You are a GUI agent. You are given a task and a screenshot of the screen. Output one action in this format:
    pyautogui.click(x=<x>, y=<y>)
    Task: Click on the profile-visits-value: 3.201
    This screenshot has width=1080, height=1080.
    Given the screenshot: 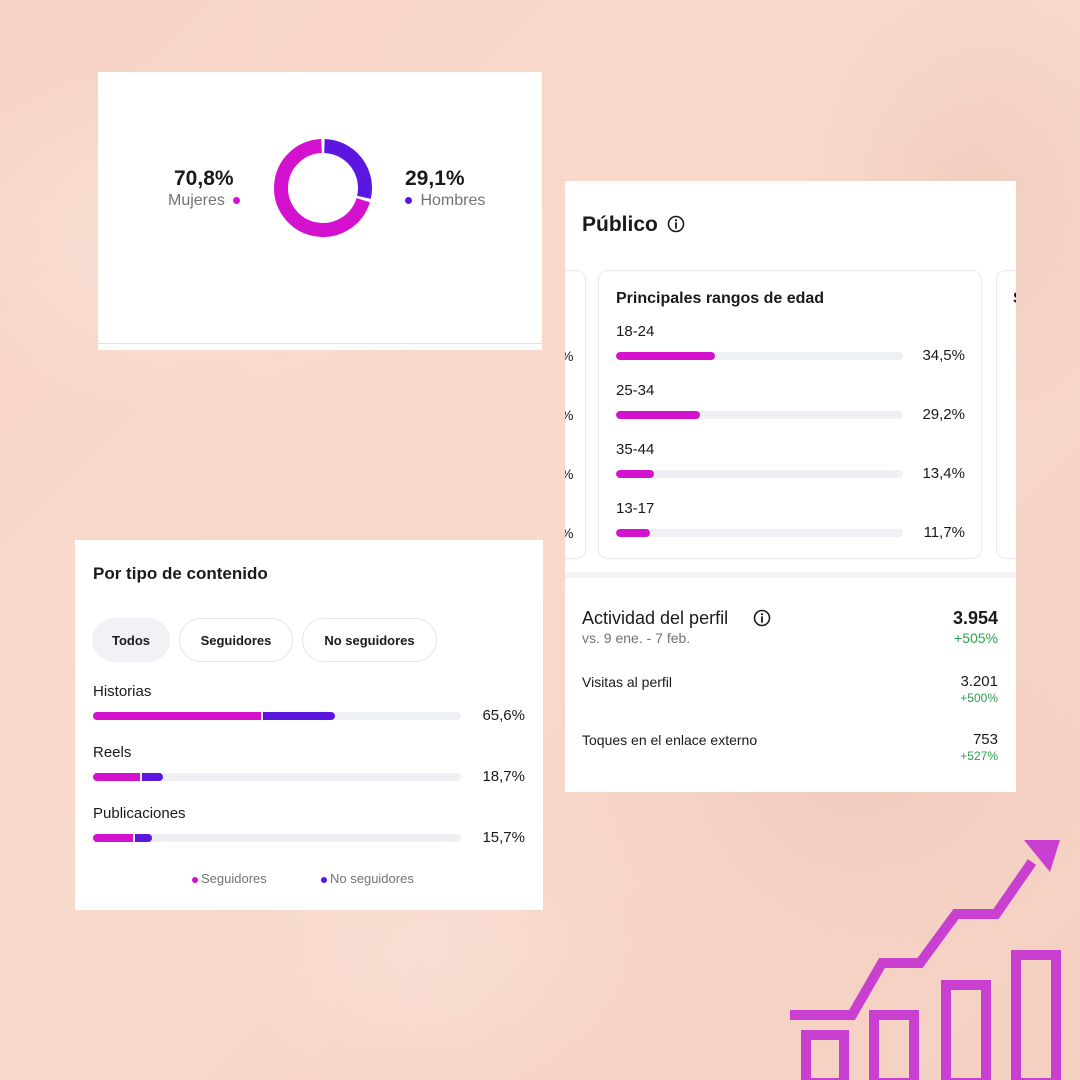 What is the action you would take?
    pyautogui.click(x=979, y=681)
    